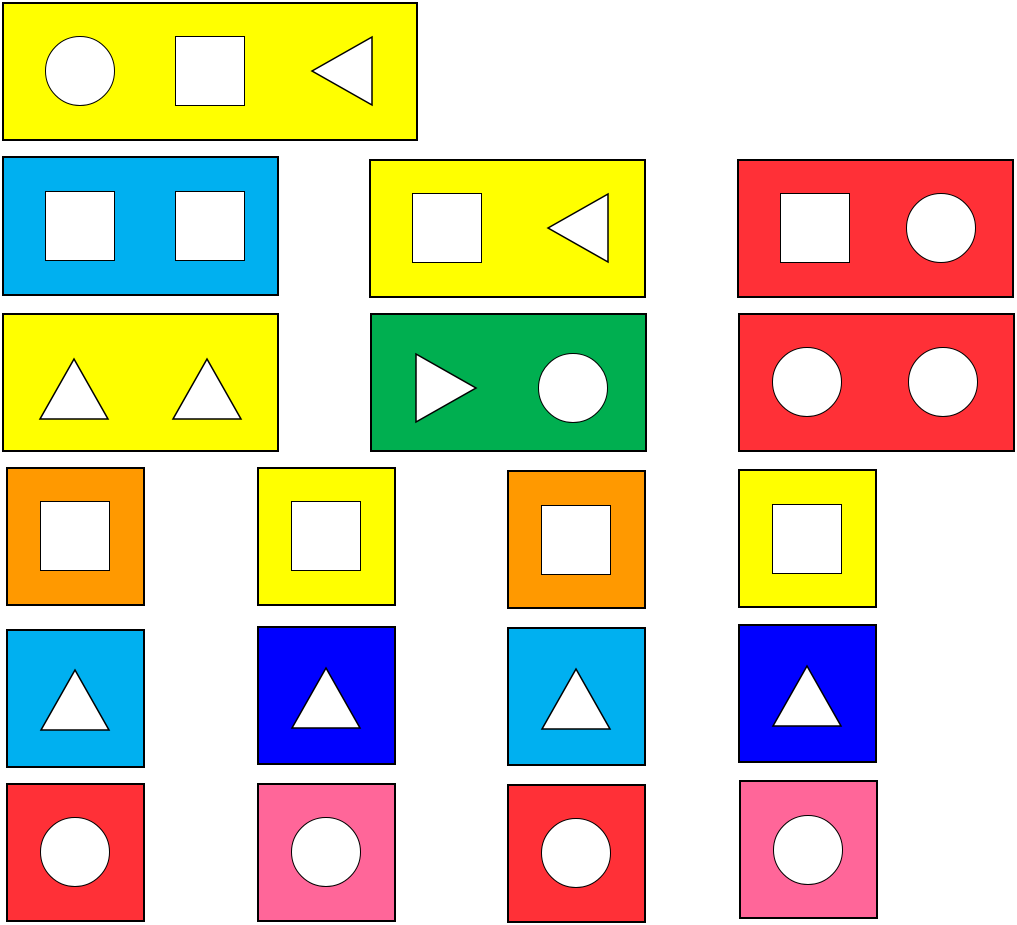  What do you see at coordinates (140, 382) in the screenshot?
I see `card-yellow` at bounding box center [140, 382].